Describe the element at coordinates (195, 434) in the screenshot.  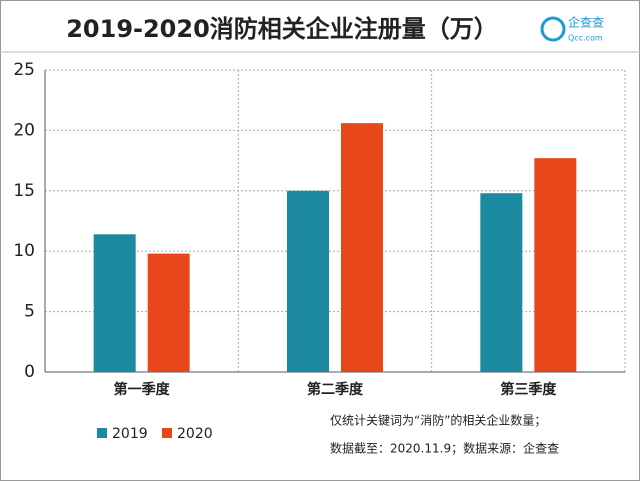
I see `legend-label: 2020` at that location.